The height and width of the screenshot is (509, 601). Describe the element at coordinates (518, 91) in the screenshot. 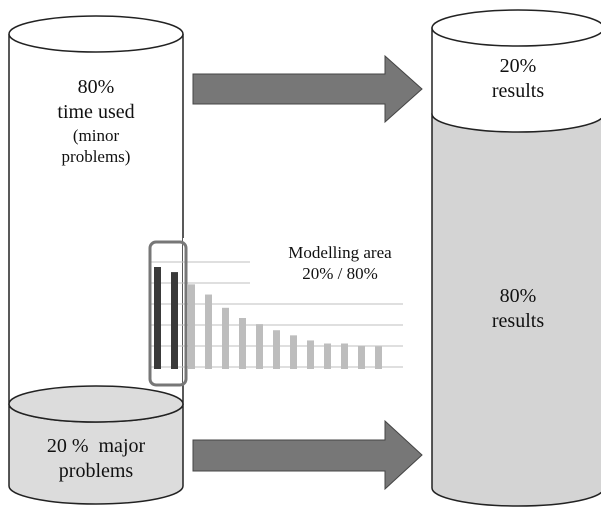

I see `right-top-line-2: results` at that location.